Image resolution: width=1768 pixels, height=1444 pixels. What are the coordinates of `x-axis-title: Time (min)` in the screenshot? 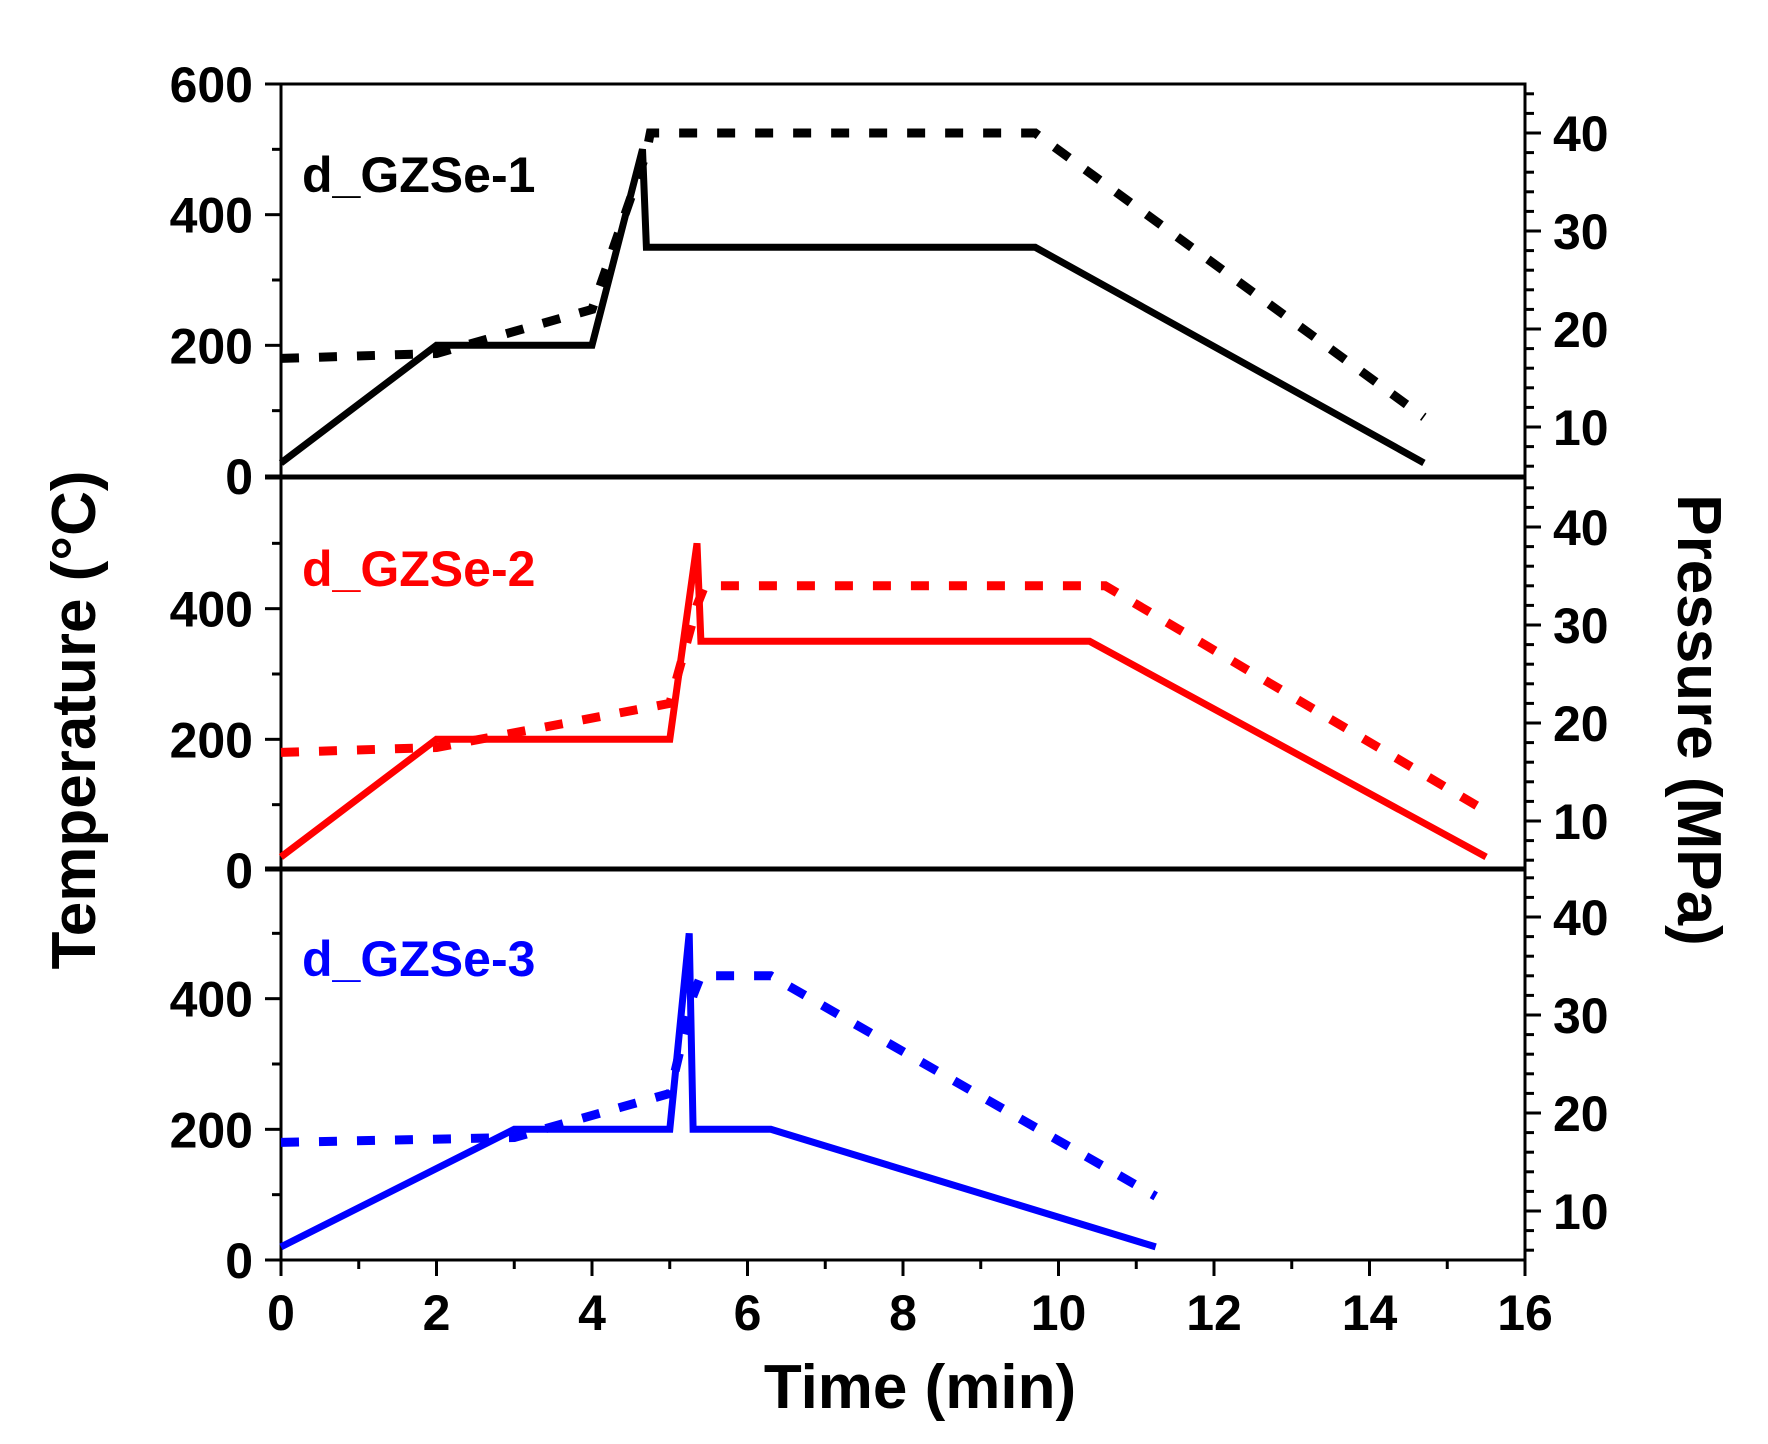 It's located at (920, 1387).